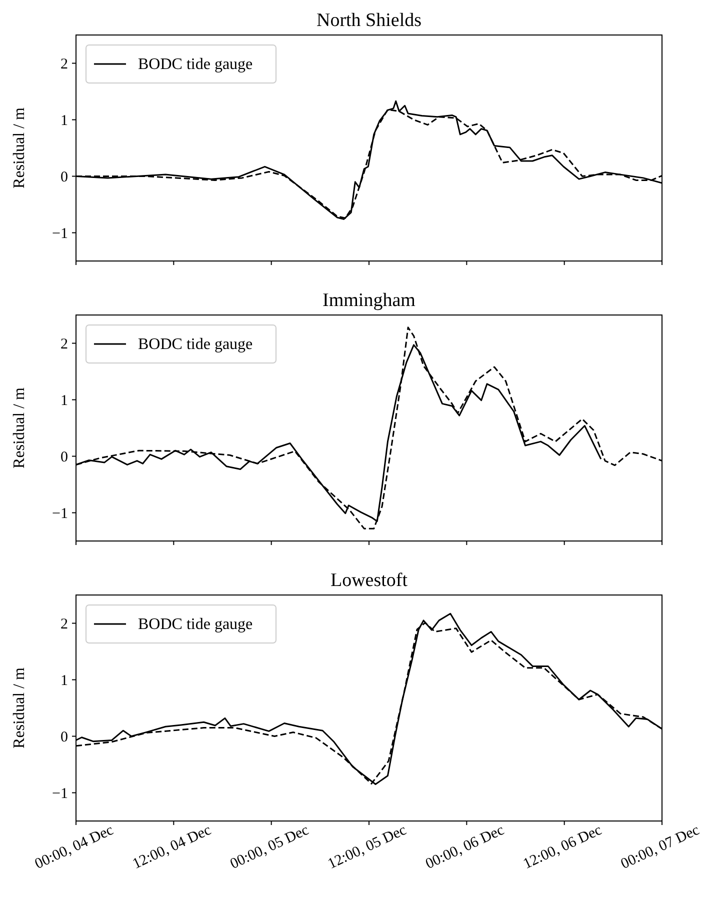  Describe the element at coordinates (465, 847) in the screenshot. I see `x-tick-label: 00:00, 06 Dec` at that location.